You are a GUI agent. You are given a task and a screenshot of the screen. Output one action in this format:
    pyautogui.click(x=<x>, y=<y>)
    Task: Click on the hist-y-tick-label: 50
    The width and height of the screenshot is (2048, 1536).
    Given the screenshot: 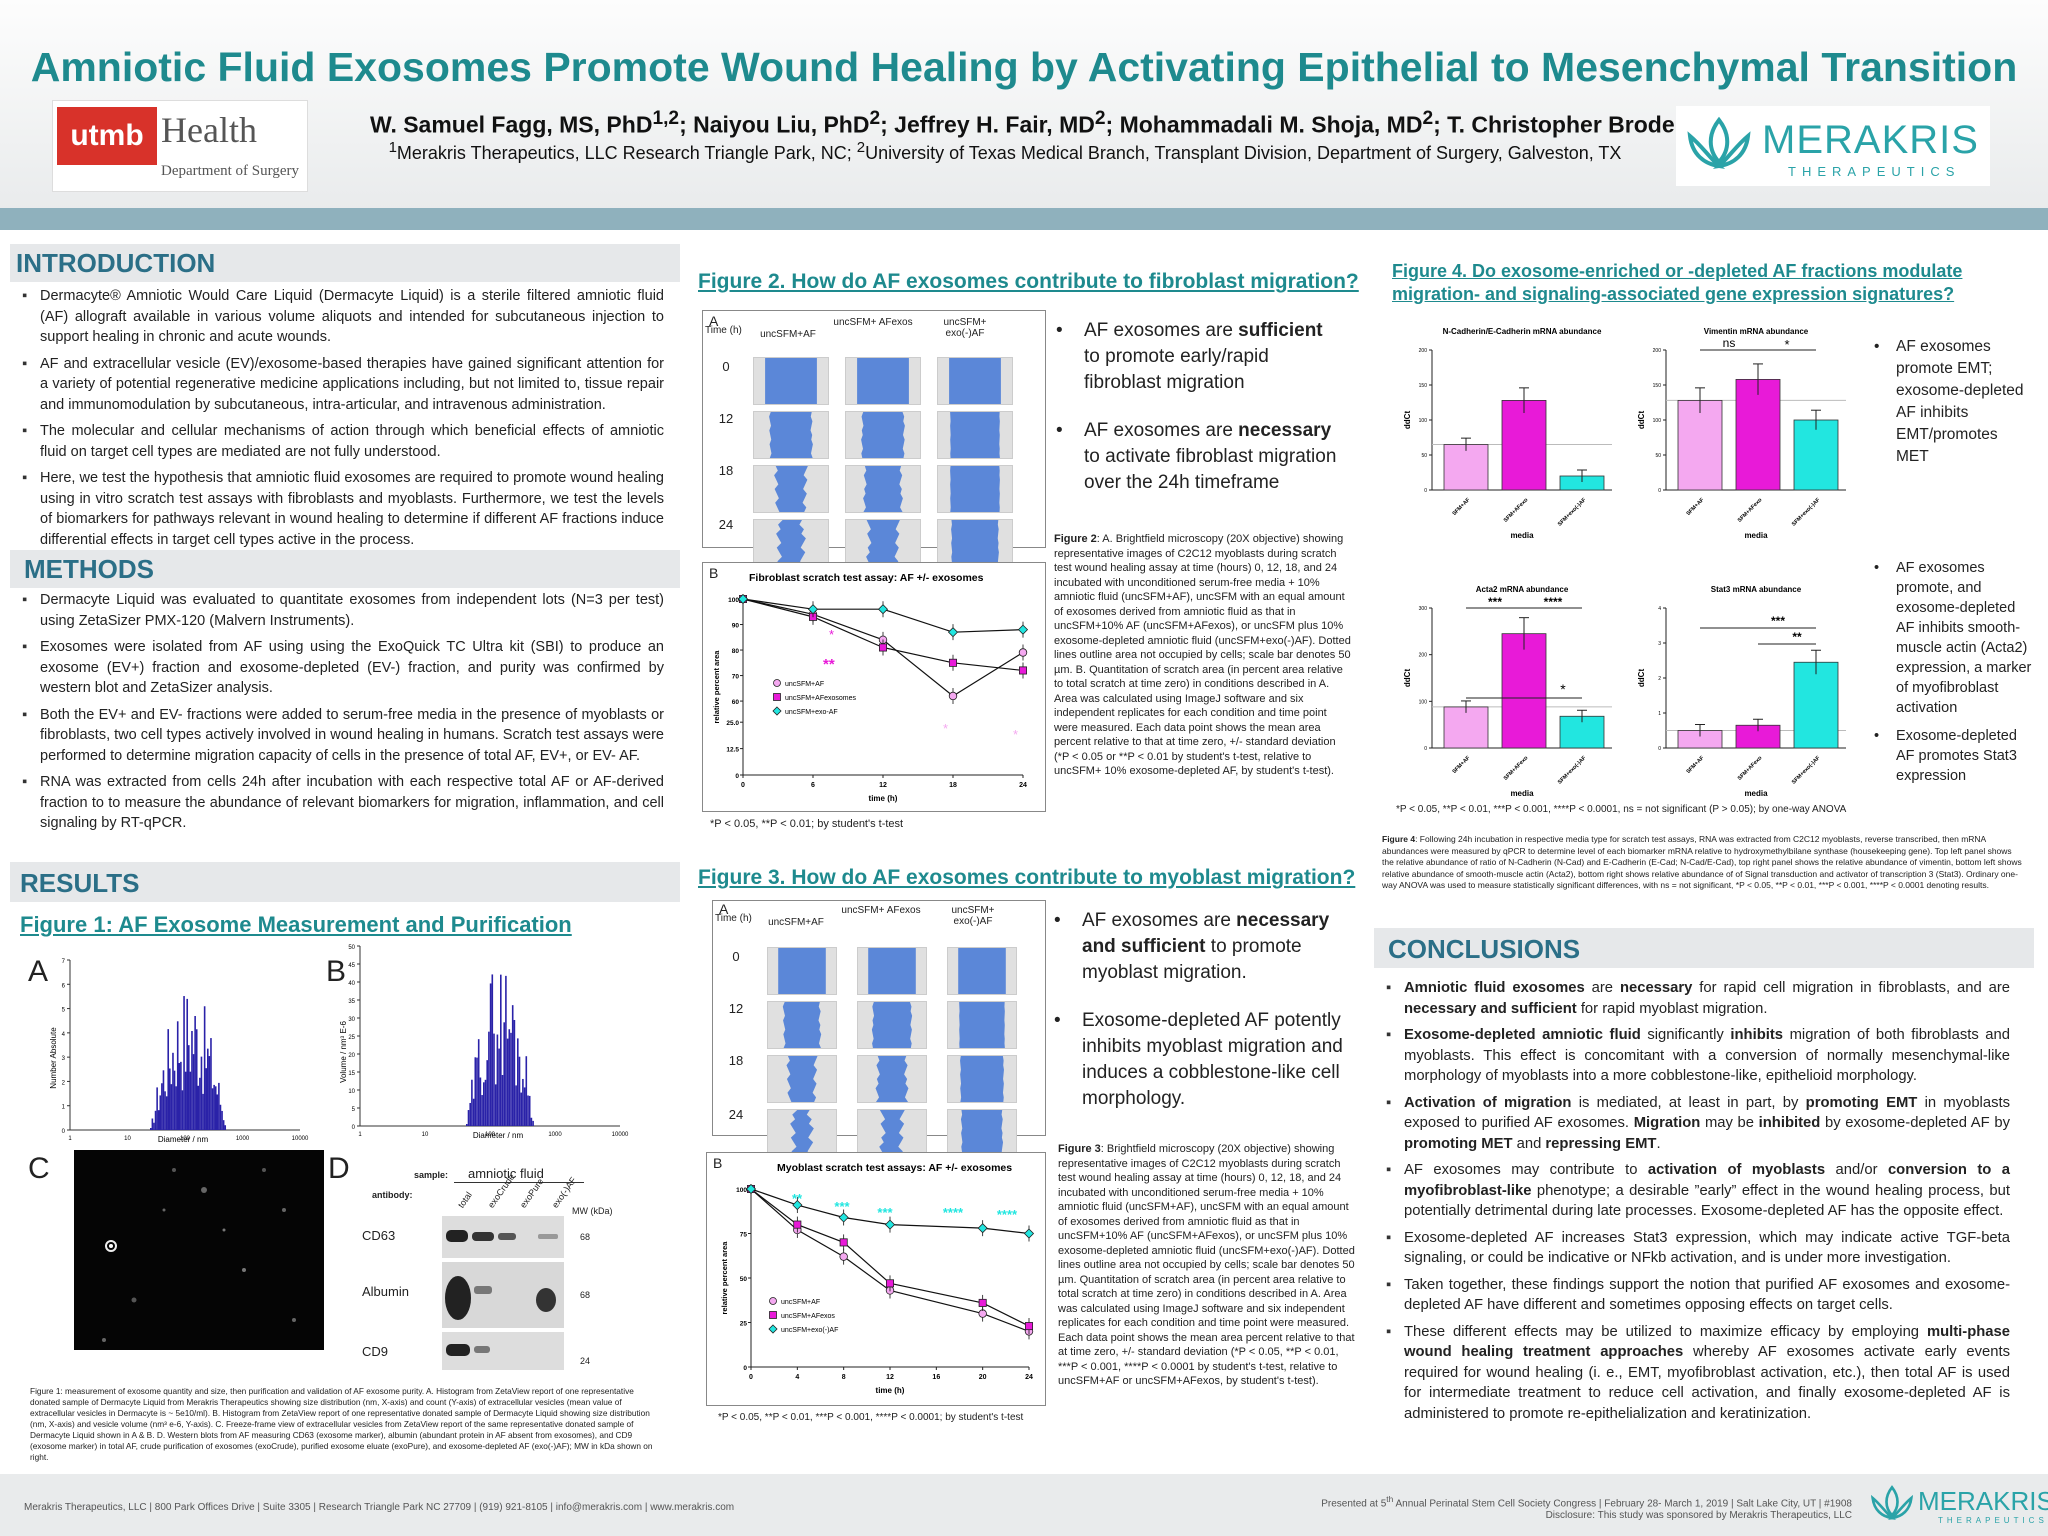 What is the action you would take?
    pyautogui.click(x=351, y=948)
    